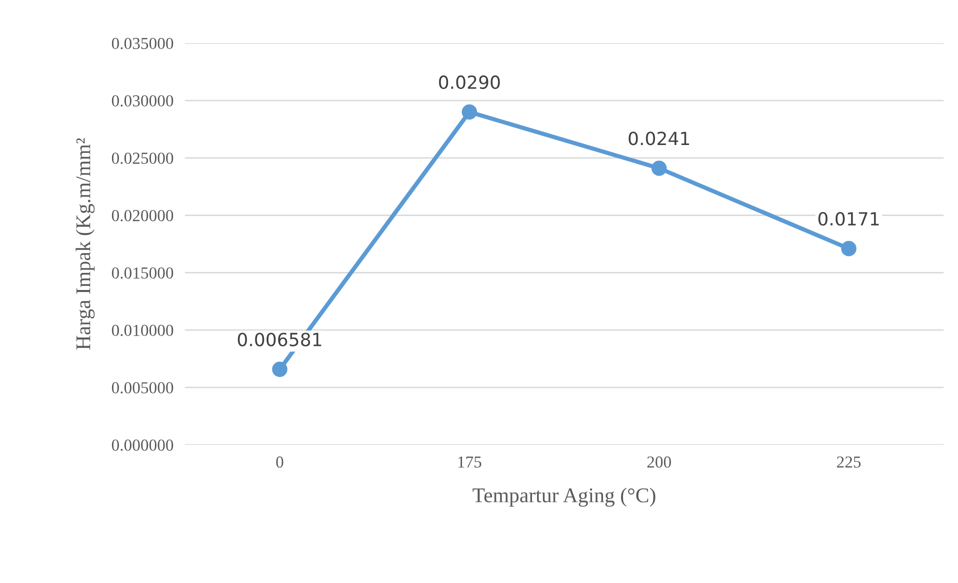 This screenshot has height=583, width=958. Describe the element at coordinates (143, 445) in the screenshot. I see `y-tick-label: 0.000000` at that location.